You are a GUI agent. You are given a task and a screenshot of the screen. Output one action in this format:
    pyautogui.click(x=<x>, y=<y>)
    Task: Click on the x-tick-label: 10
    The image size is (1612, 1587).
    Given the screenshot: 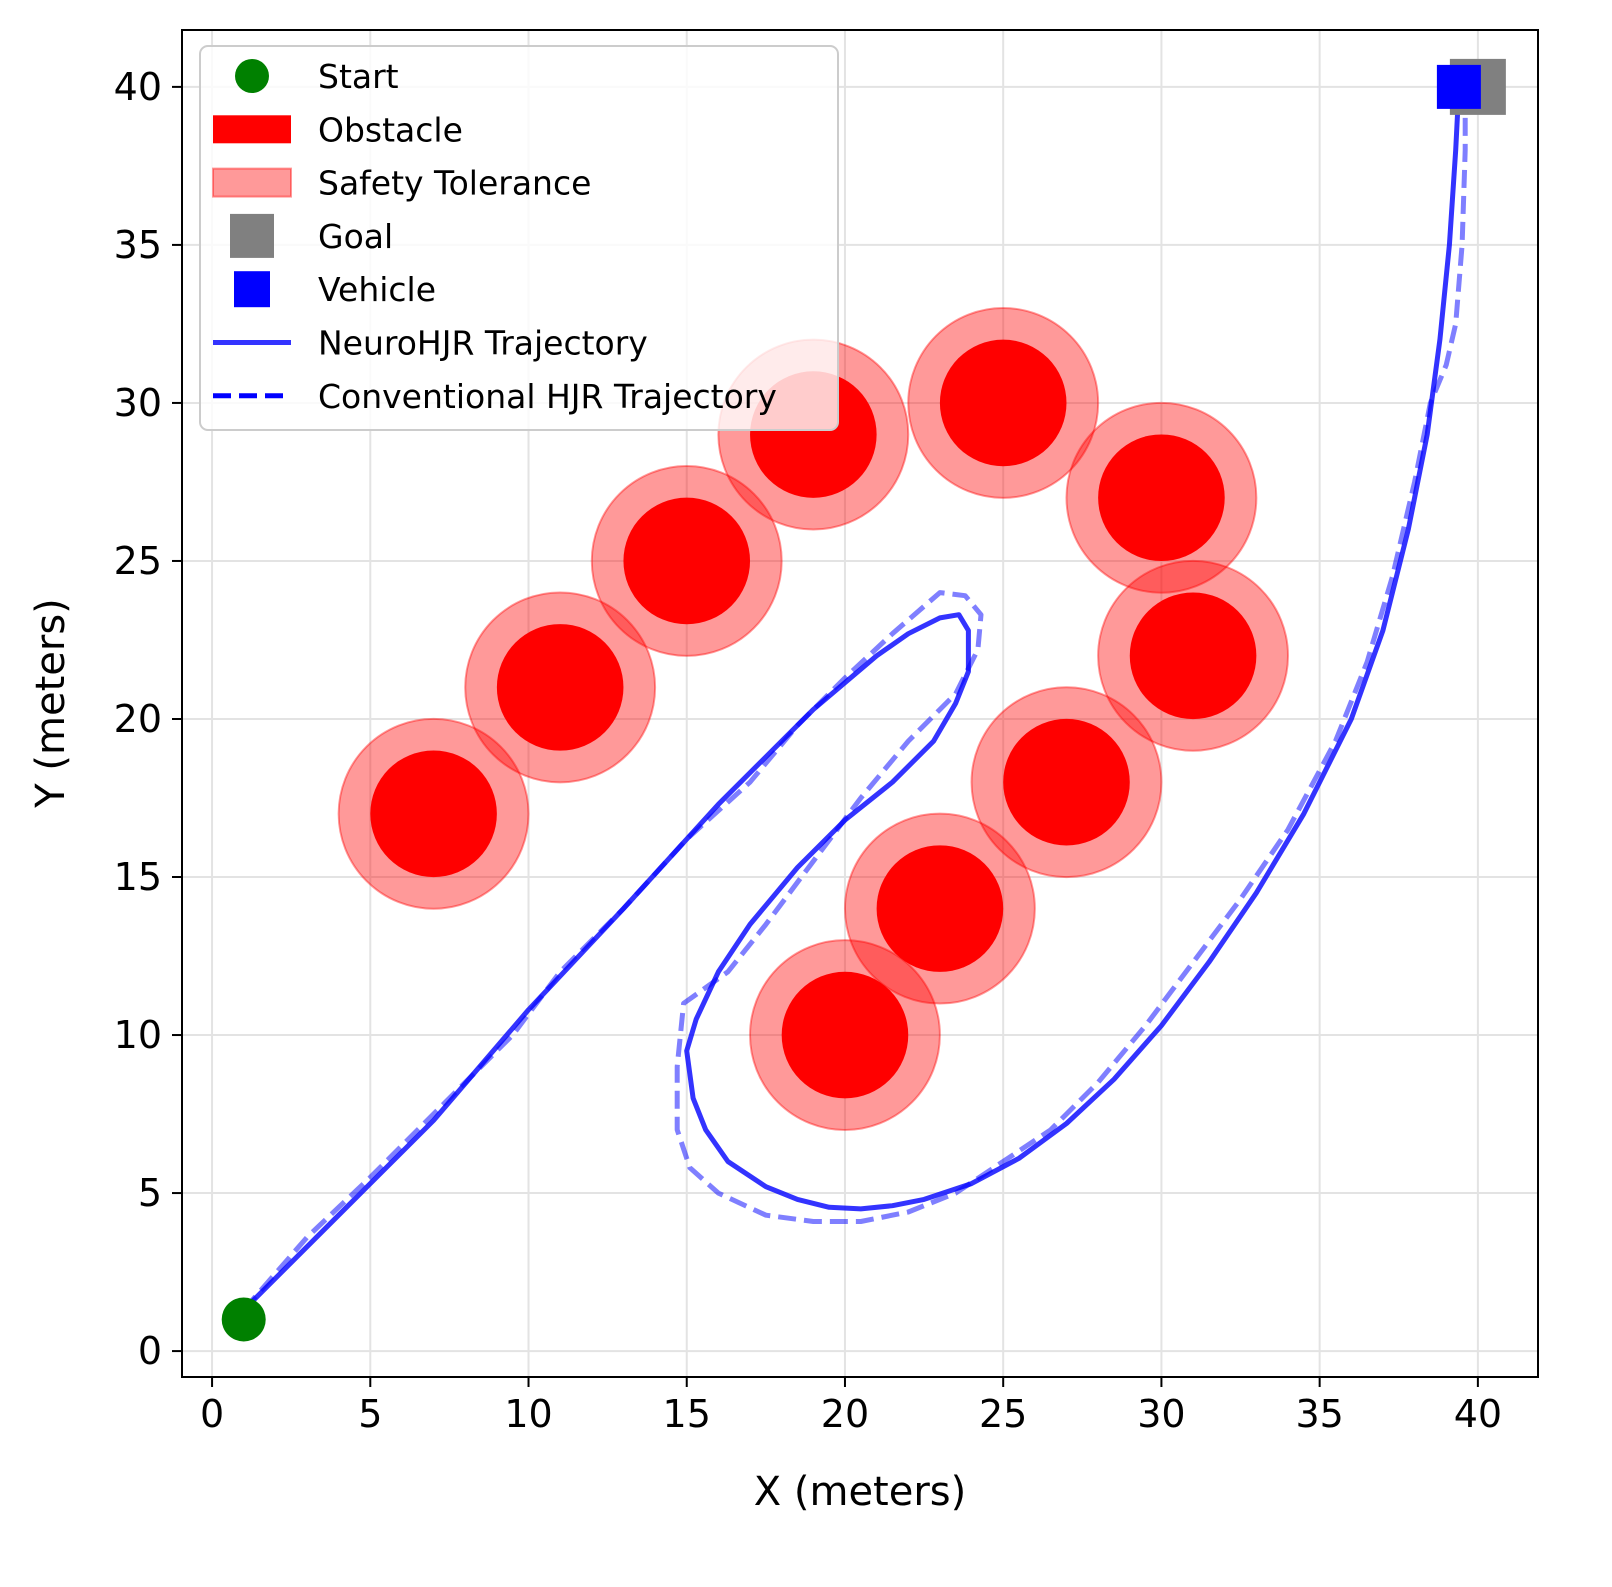 What is the action you would take?
    pyautogui.click(x=528, y=1414)
    